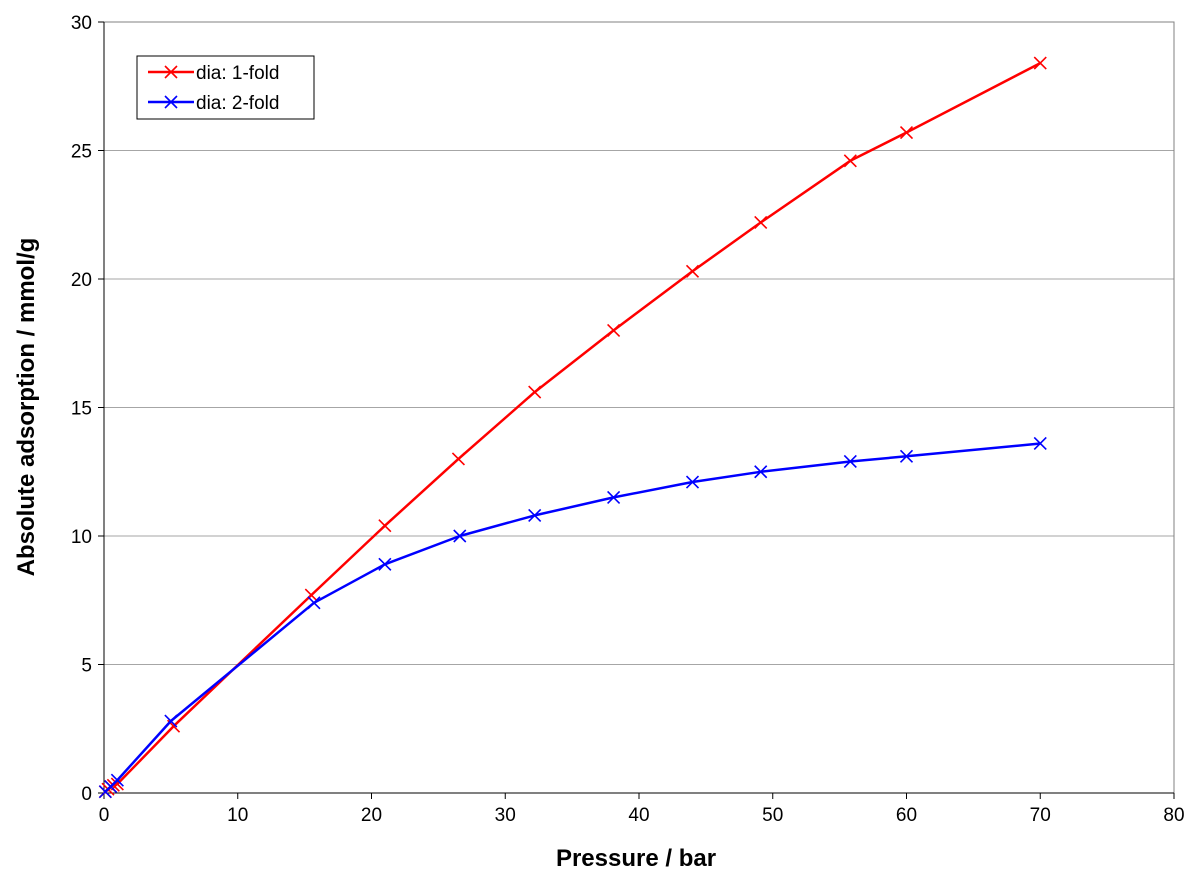 The height and width of the screenshot is (888, 1191). What do you see at coordinates (81, 409) in the screenshot?
I see `y-tick-label: 15` at bounding box center [81, 409].